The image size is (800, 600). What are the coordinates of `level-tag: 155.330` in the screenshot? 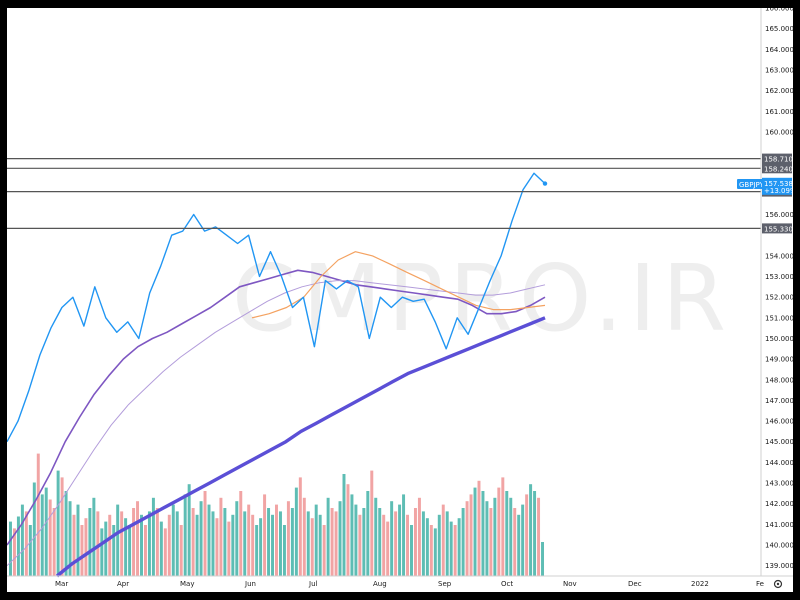 It's located at (778, 229).